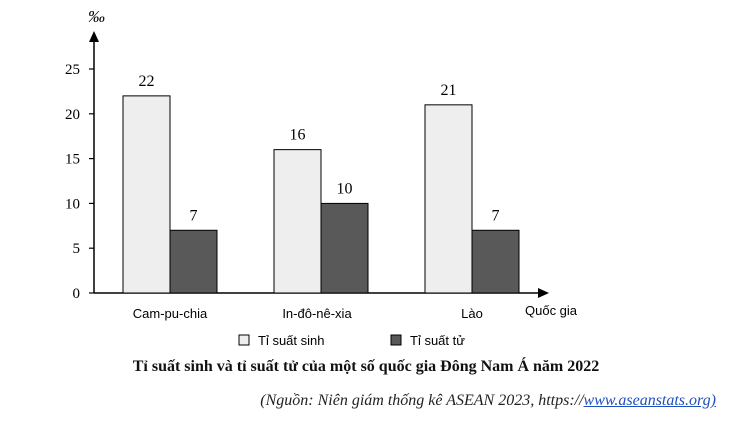 This screenshot has width=732, height=425. I want to click on data-label: 16, so click(298, 135).